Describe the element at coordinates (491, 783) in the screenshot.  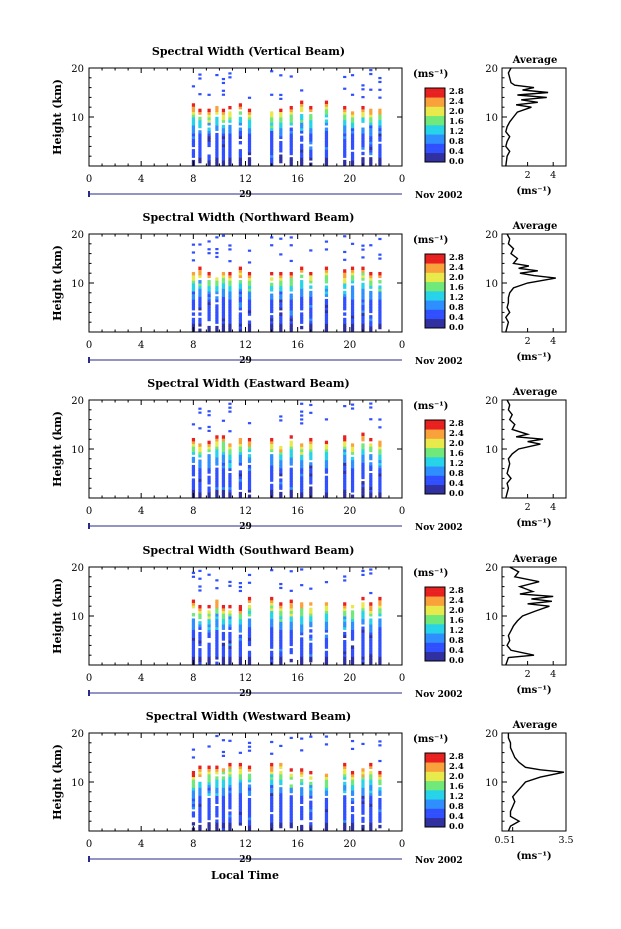
I see `avg-y-tick-label: 10` at that location.